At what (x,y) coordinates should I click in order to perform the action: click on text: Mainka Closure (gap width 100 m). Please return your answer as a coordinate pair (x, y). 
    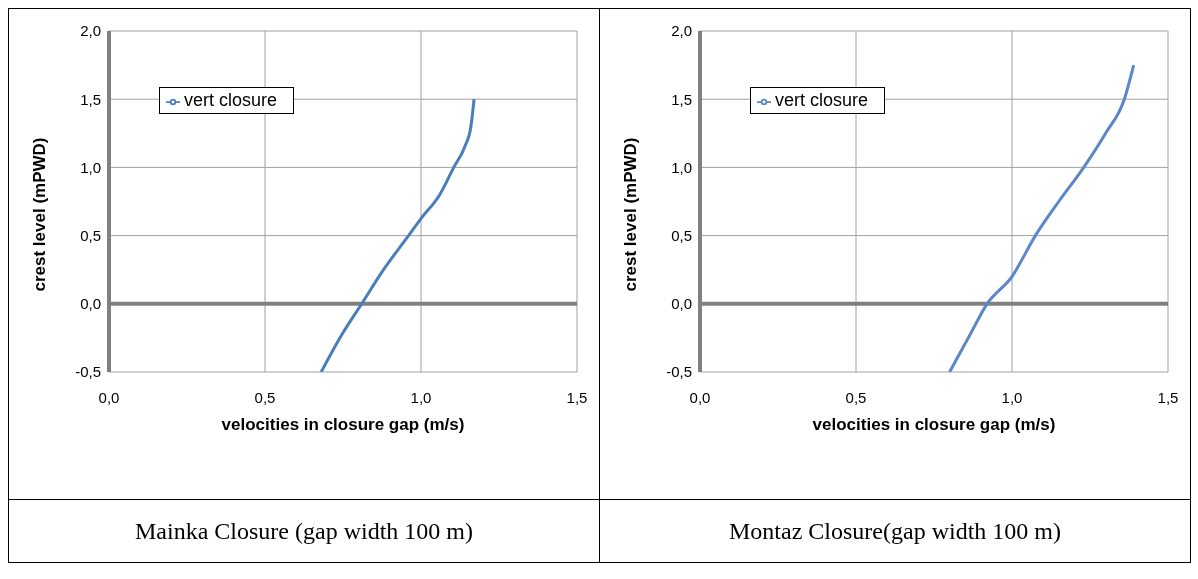
    Looking at the image, I should click on (304, 531).